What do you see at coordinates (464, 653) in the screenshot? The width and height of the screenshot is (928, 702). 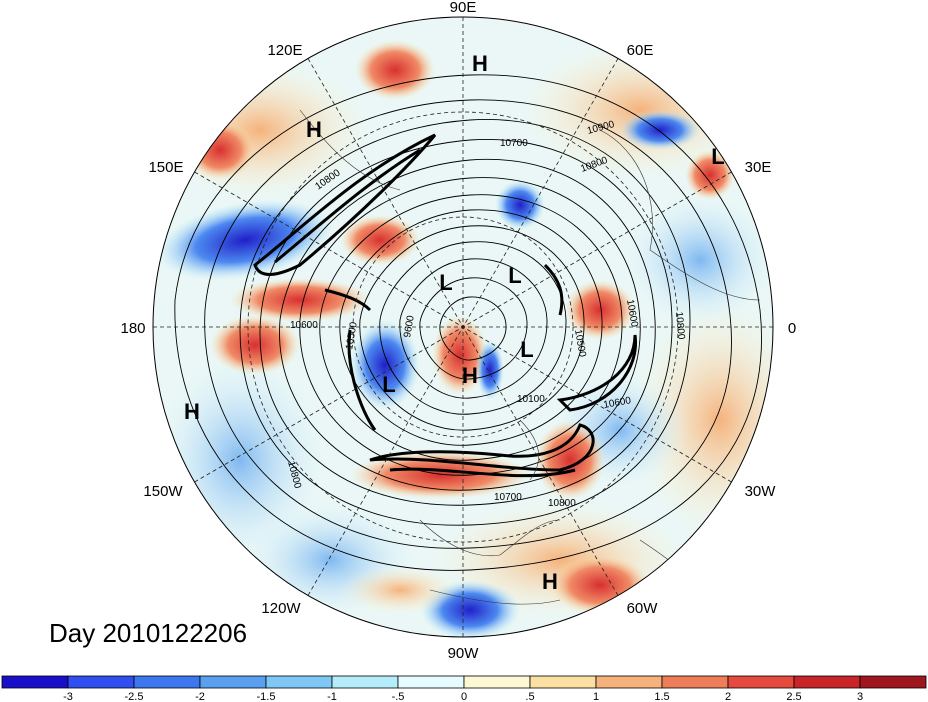 I see `lon-label: 90W` at bounding box center [464, 653].